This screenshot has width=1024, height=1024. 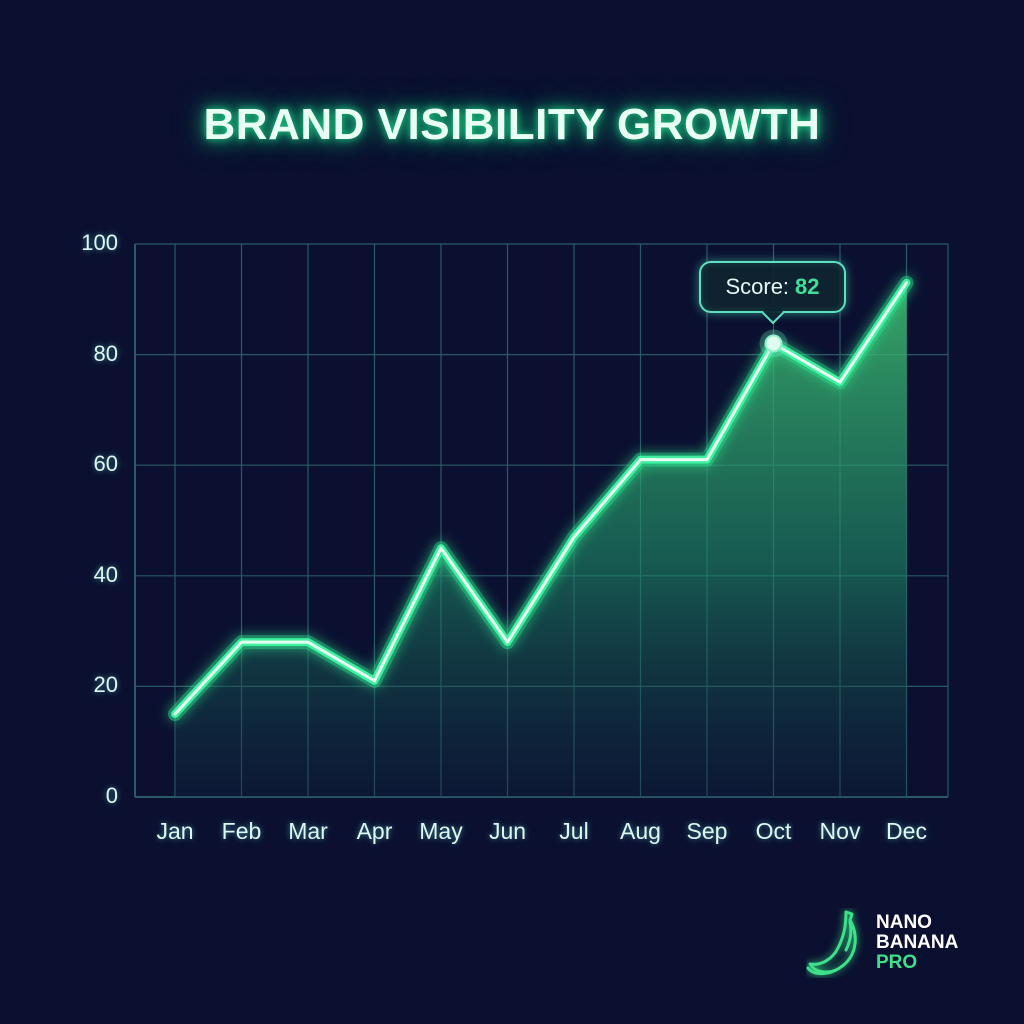 What do you see at coordinates (773, 343) in the screenshot?
I see `highlight-point` at bounding box center [773, 343].